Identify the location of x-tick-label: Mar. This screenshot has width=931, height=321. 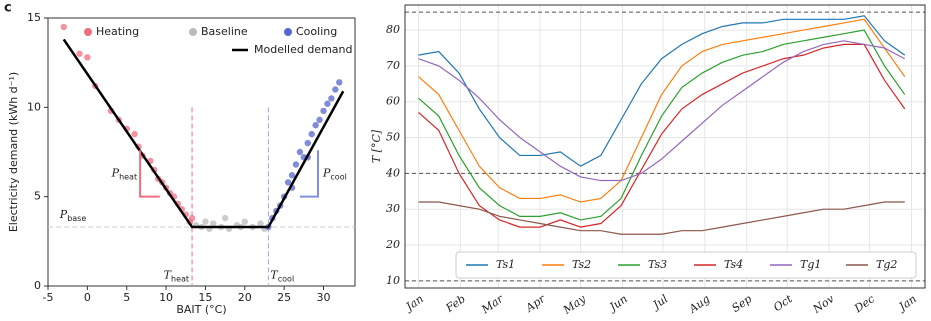
(492, 304).